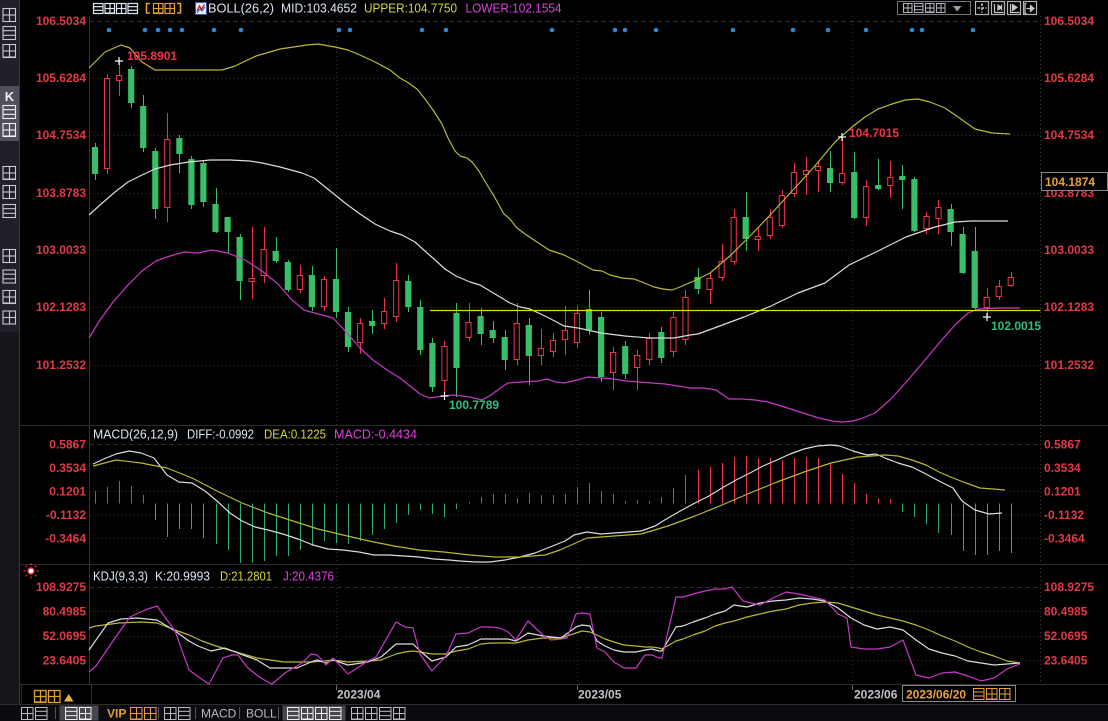  Describe the element at coordinates (1016, 326) in the screenshot. I see `svg-text: 102.0015` at that location.